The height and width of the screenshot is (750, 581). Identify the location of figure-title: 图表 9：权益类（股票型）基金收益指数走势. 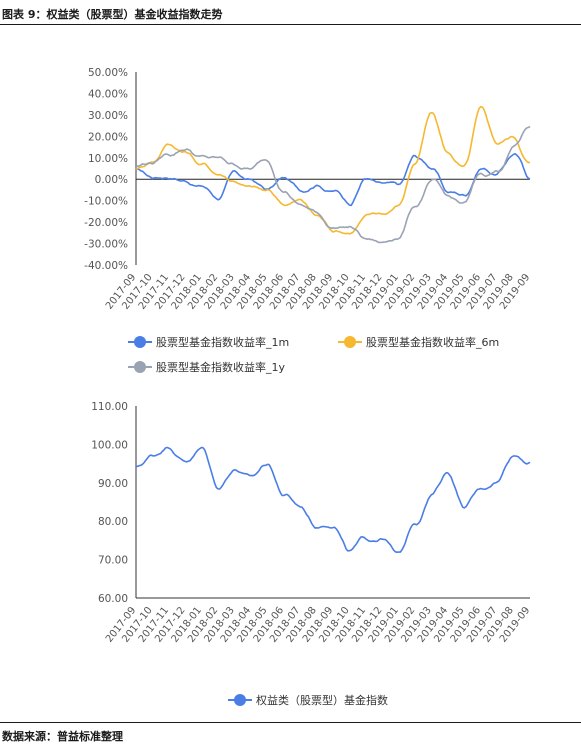
(112, 14).